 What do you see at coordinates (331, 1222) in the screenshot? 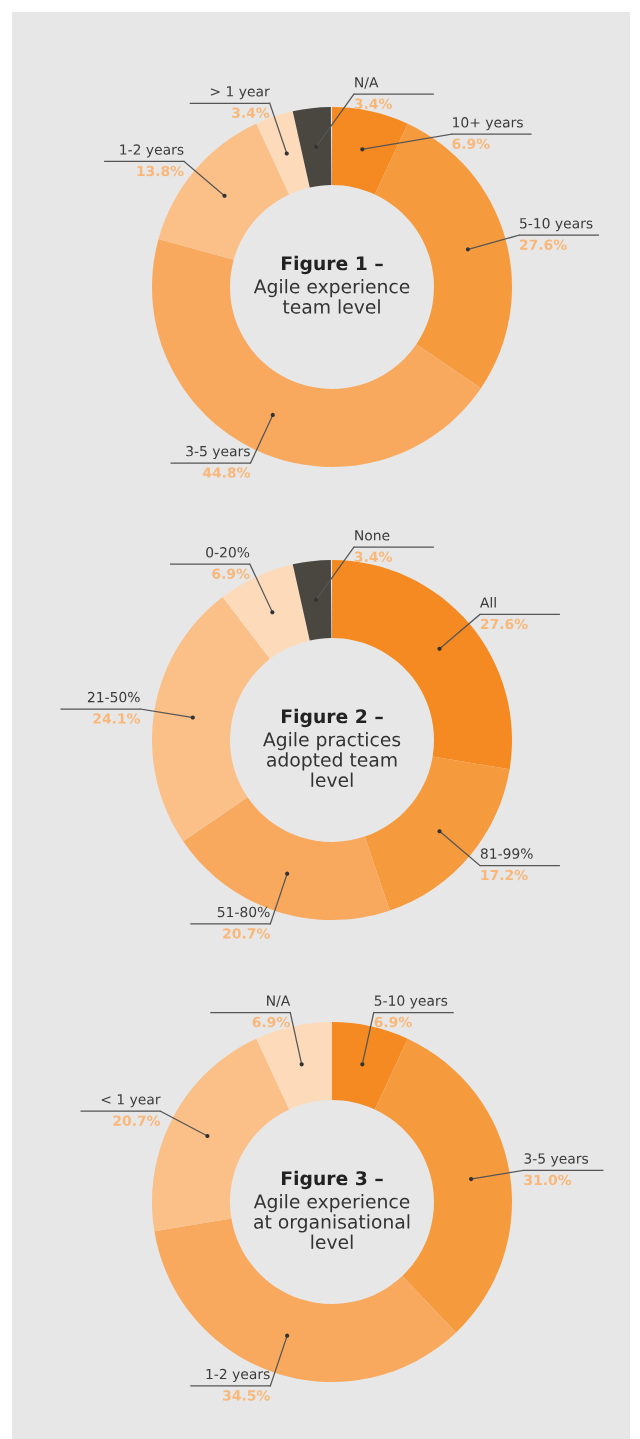
I see `text: Agile experience at organisational level` at bounding box center [331, 1222].